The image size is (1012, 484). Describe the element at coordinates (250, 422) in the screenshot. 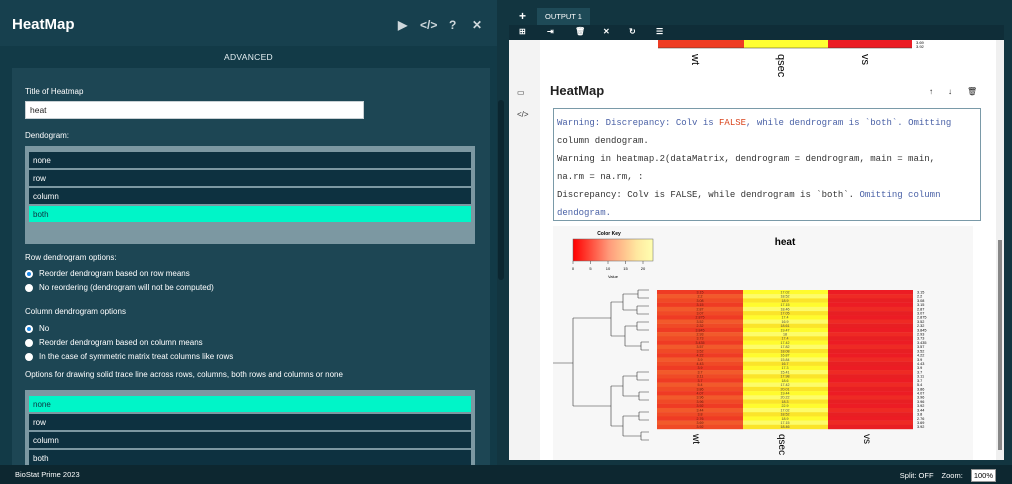

I see `trace-option-row: row` at that location.